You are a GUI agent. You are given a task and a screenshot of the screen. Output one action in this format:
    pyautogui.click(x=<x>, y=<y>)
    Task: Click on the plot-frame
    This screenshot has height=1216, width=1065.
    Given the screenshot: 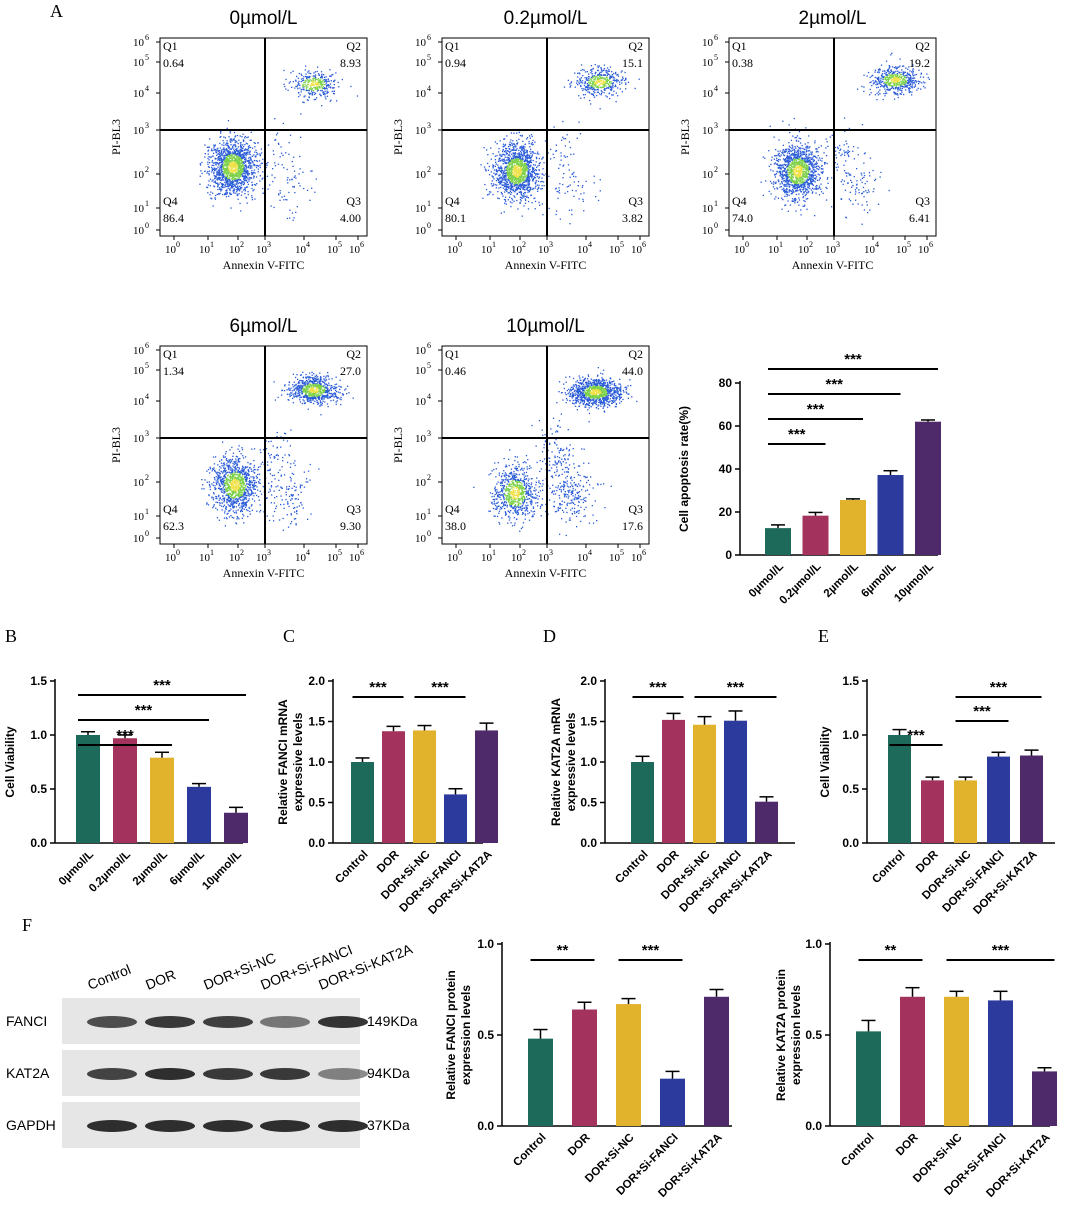 What is the action you would take?
    pyautogui.click(x=263, y=137)
    